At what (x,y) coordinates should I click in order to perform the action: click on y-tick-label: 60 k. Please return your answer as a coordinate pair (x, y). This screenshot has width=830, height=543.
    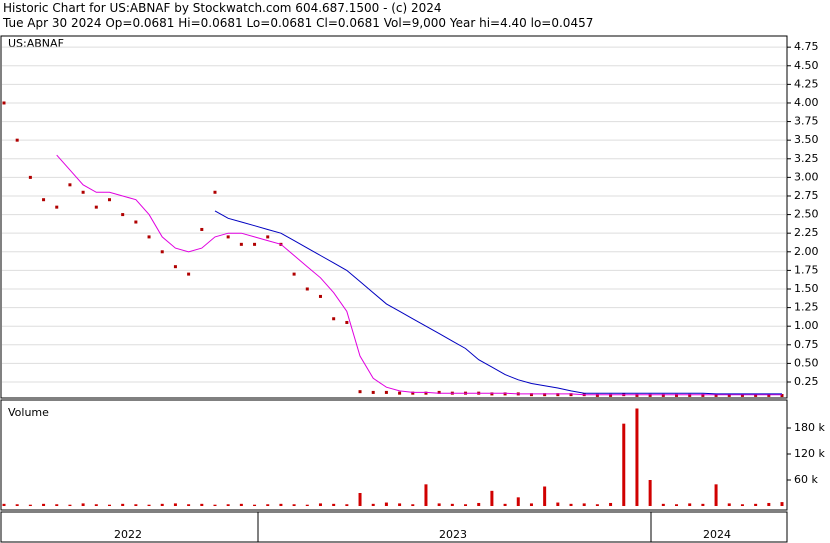
    Looking at the image, I should click on (806, 479).